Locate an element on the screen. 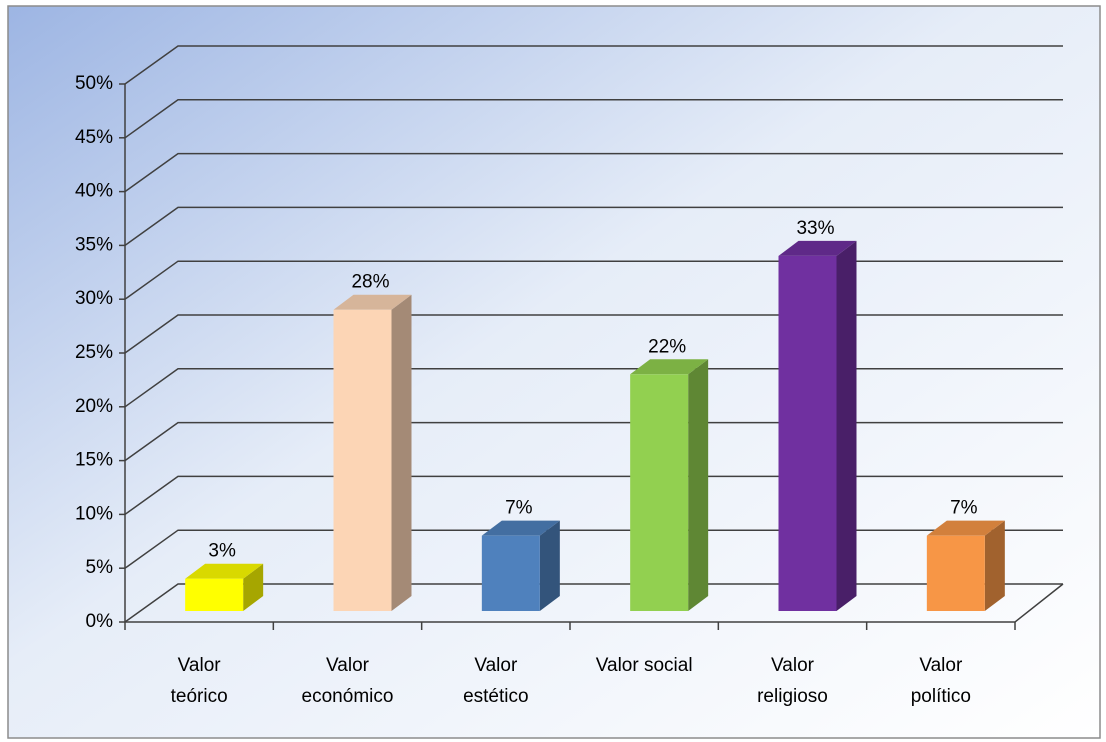  data-label: 33% is located at coordinates (815, 228).